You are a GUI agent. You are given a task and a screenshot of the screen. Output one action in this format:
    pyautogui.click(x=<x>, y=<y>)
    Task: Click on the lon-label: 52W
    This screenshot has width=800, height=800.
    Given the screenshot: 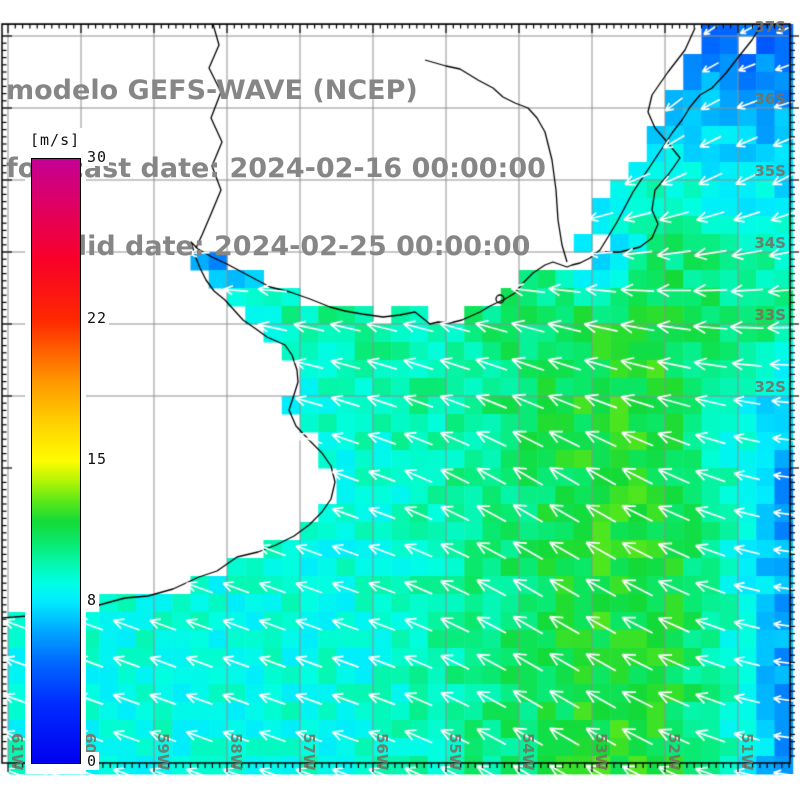 What is the action you would take?
    pyautogui.click(x=674, y=752)
    